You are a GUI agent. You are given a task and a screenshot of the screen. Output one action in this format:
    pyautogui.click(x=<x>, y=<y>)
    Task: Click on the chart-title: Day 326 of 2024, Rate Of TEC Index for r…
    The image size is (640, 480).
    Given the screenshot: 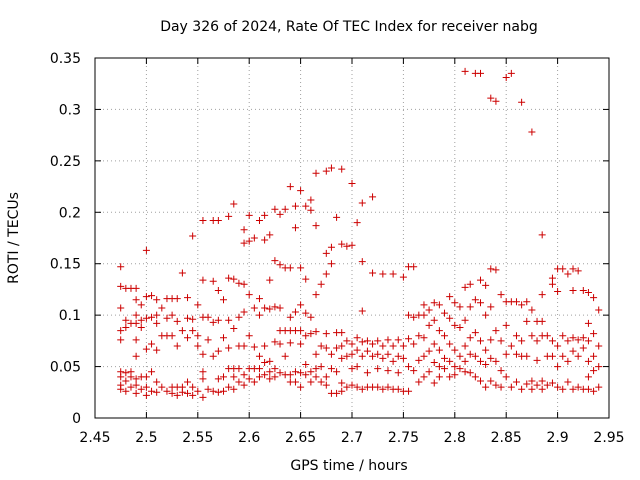 What is the action you would take?
    pyautogui.click(x=349, y=27)
    